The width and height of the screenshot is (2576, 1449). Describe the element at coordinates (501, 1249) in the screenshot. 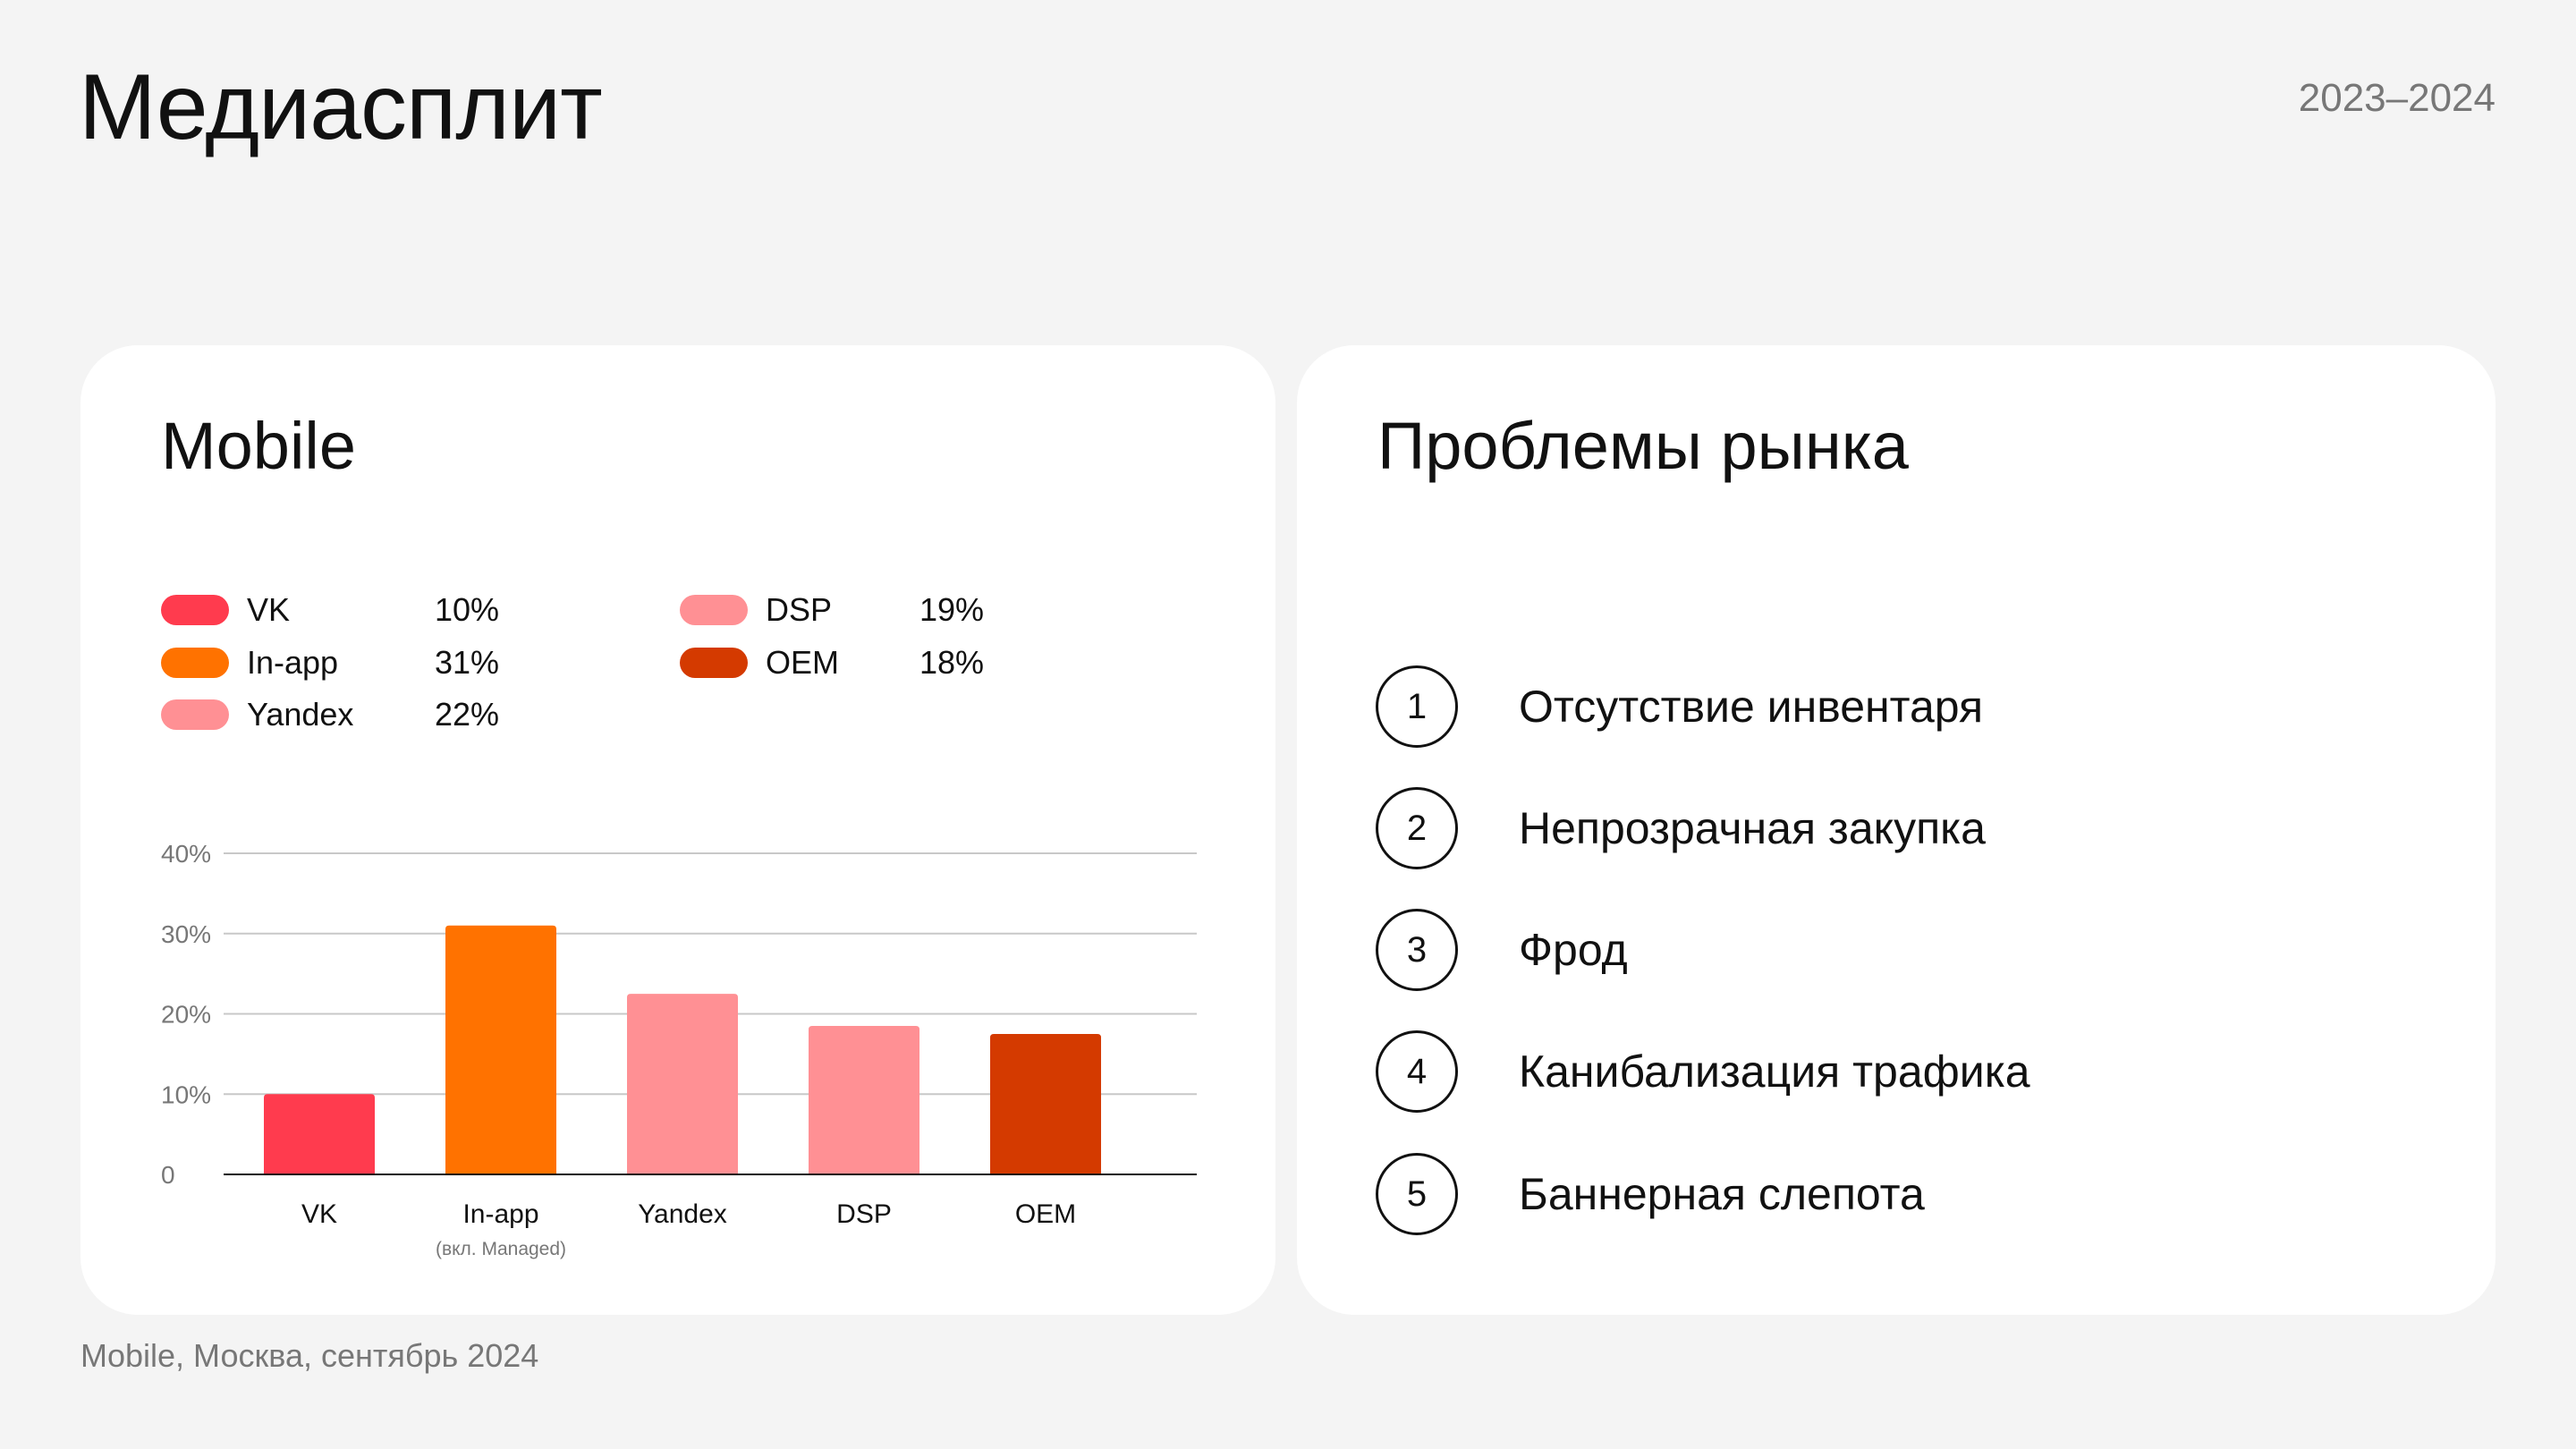

I see `x-tick-note: (вкл. Managed)` at that location.